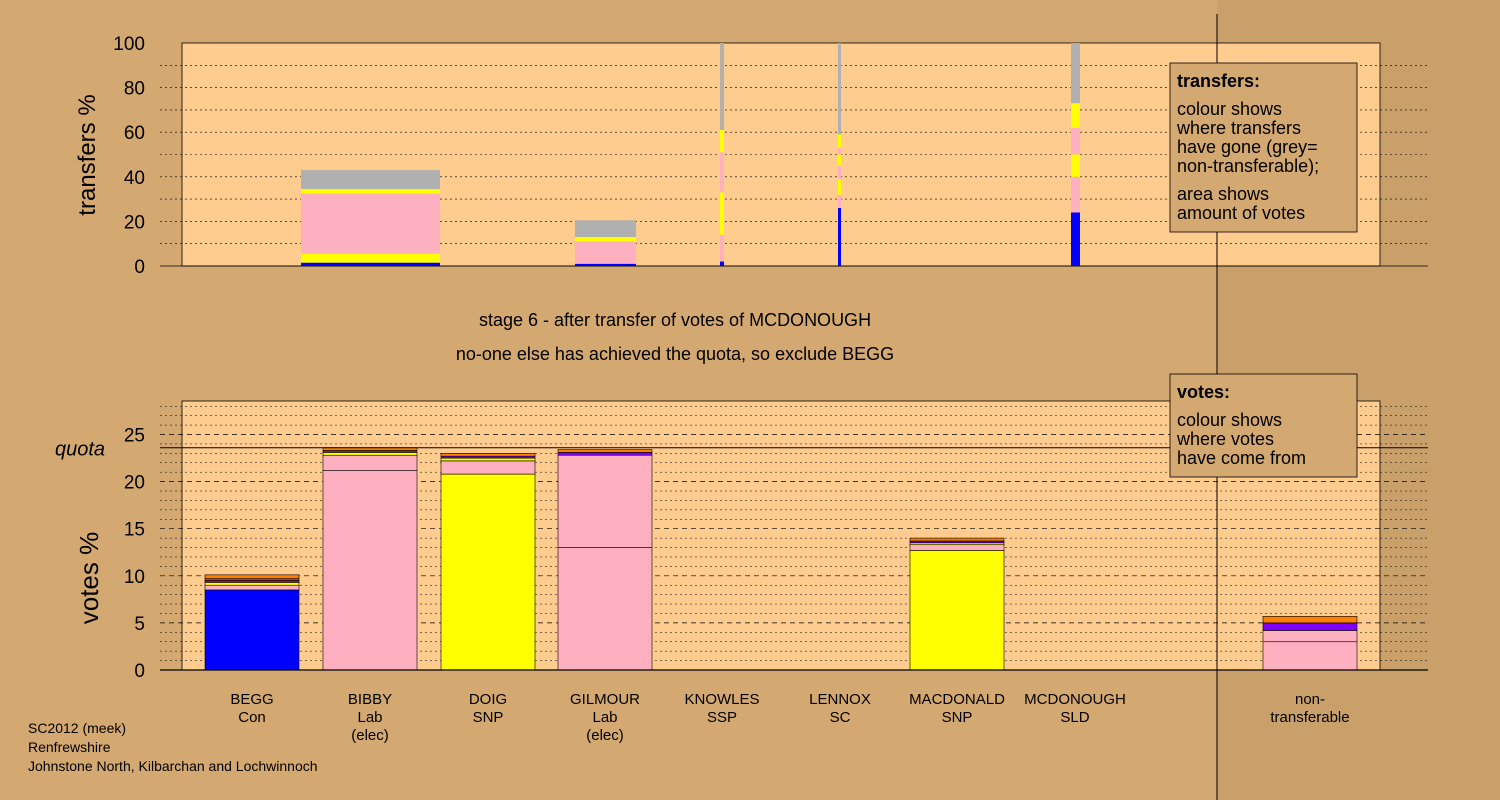  What do you see at coordinates (139, 624) in the screenshot?
I see `y-tick-label: 5` at bounding box center [139, 624].